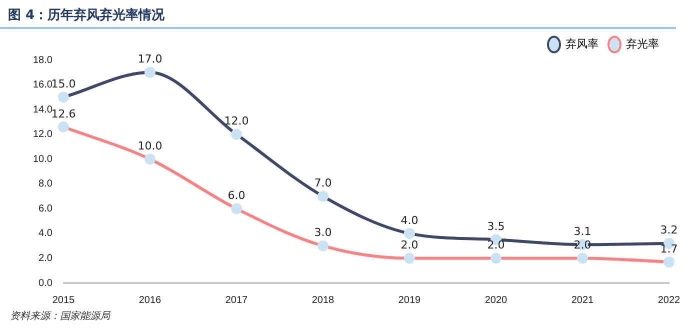  Describe the element at coordinates (150, 300) in the screenshot. I see `x-tick-label: 2016` at that location.